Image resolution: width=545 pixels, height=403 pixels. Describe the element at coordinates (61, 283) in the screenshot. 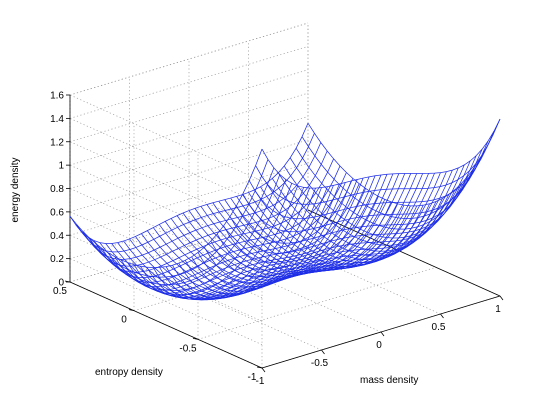

I see `z-tick-label: 0` at that location.